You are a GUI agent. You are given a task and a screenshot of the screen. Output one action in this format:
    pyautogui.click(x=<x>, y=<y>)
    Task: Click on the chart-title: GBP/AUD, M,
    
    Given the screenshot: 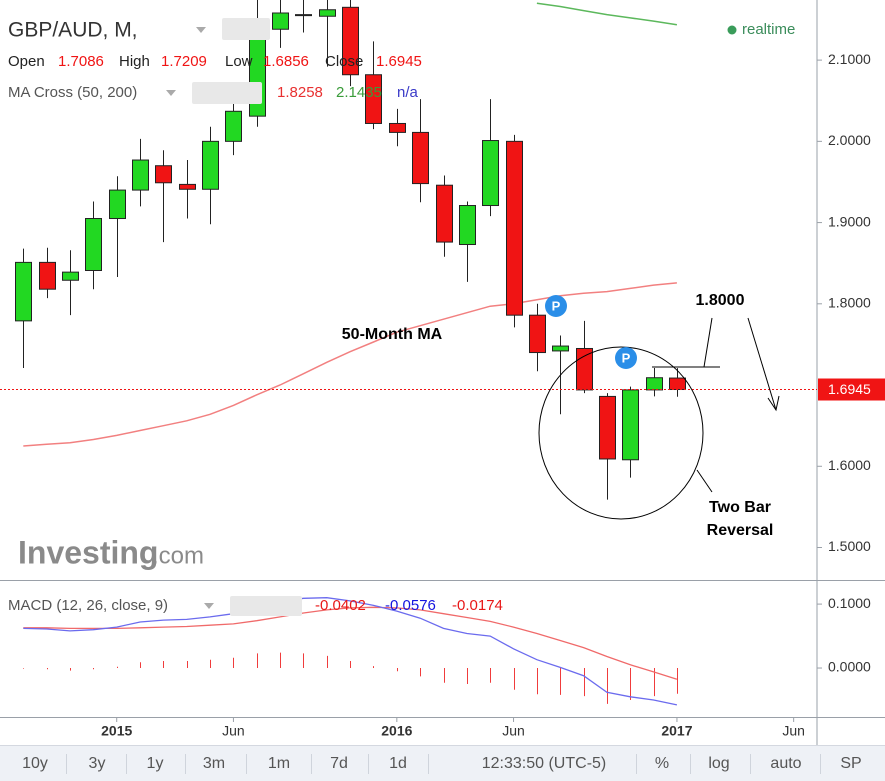 What is the action you would take?
    pyautogui.click(x=73, y=30)
    